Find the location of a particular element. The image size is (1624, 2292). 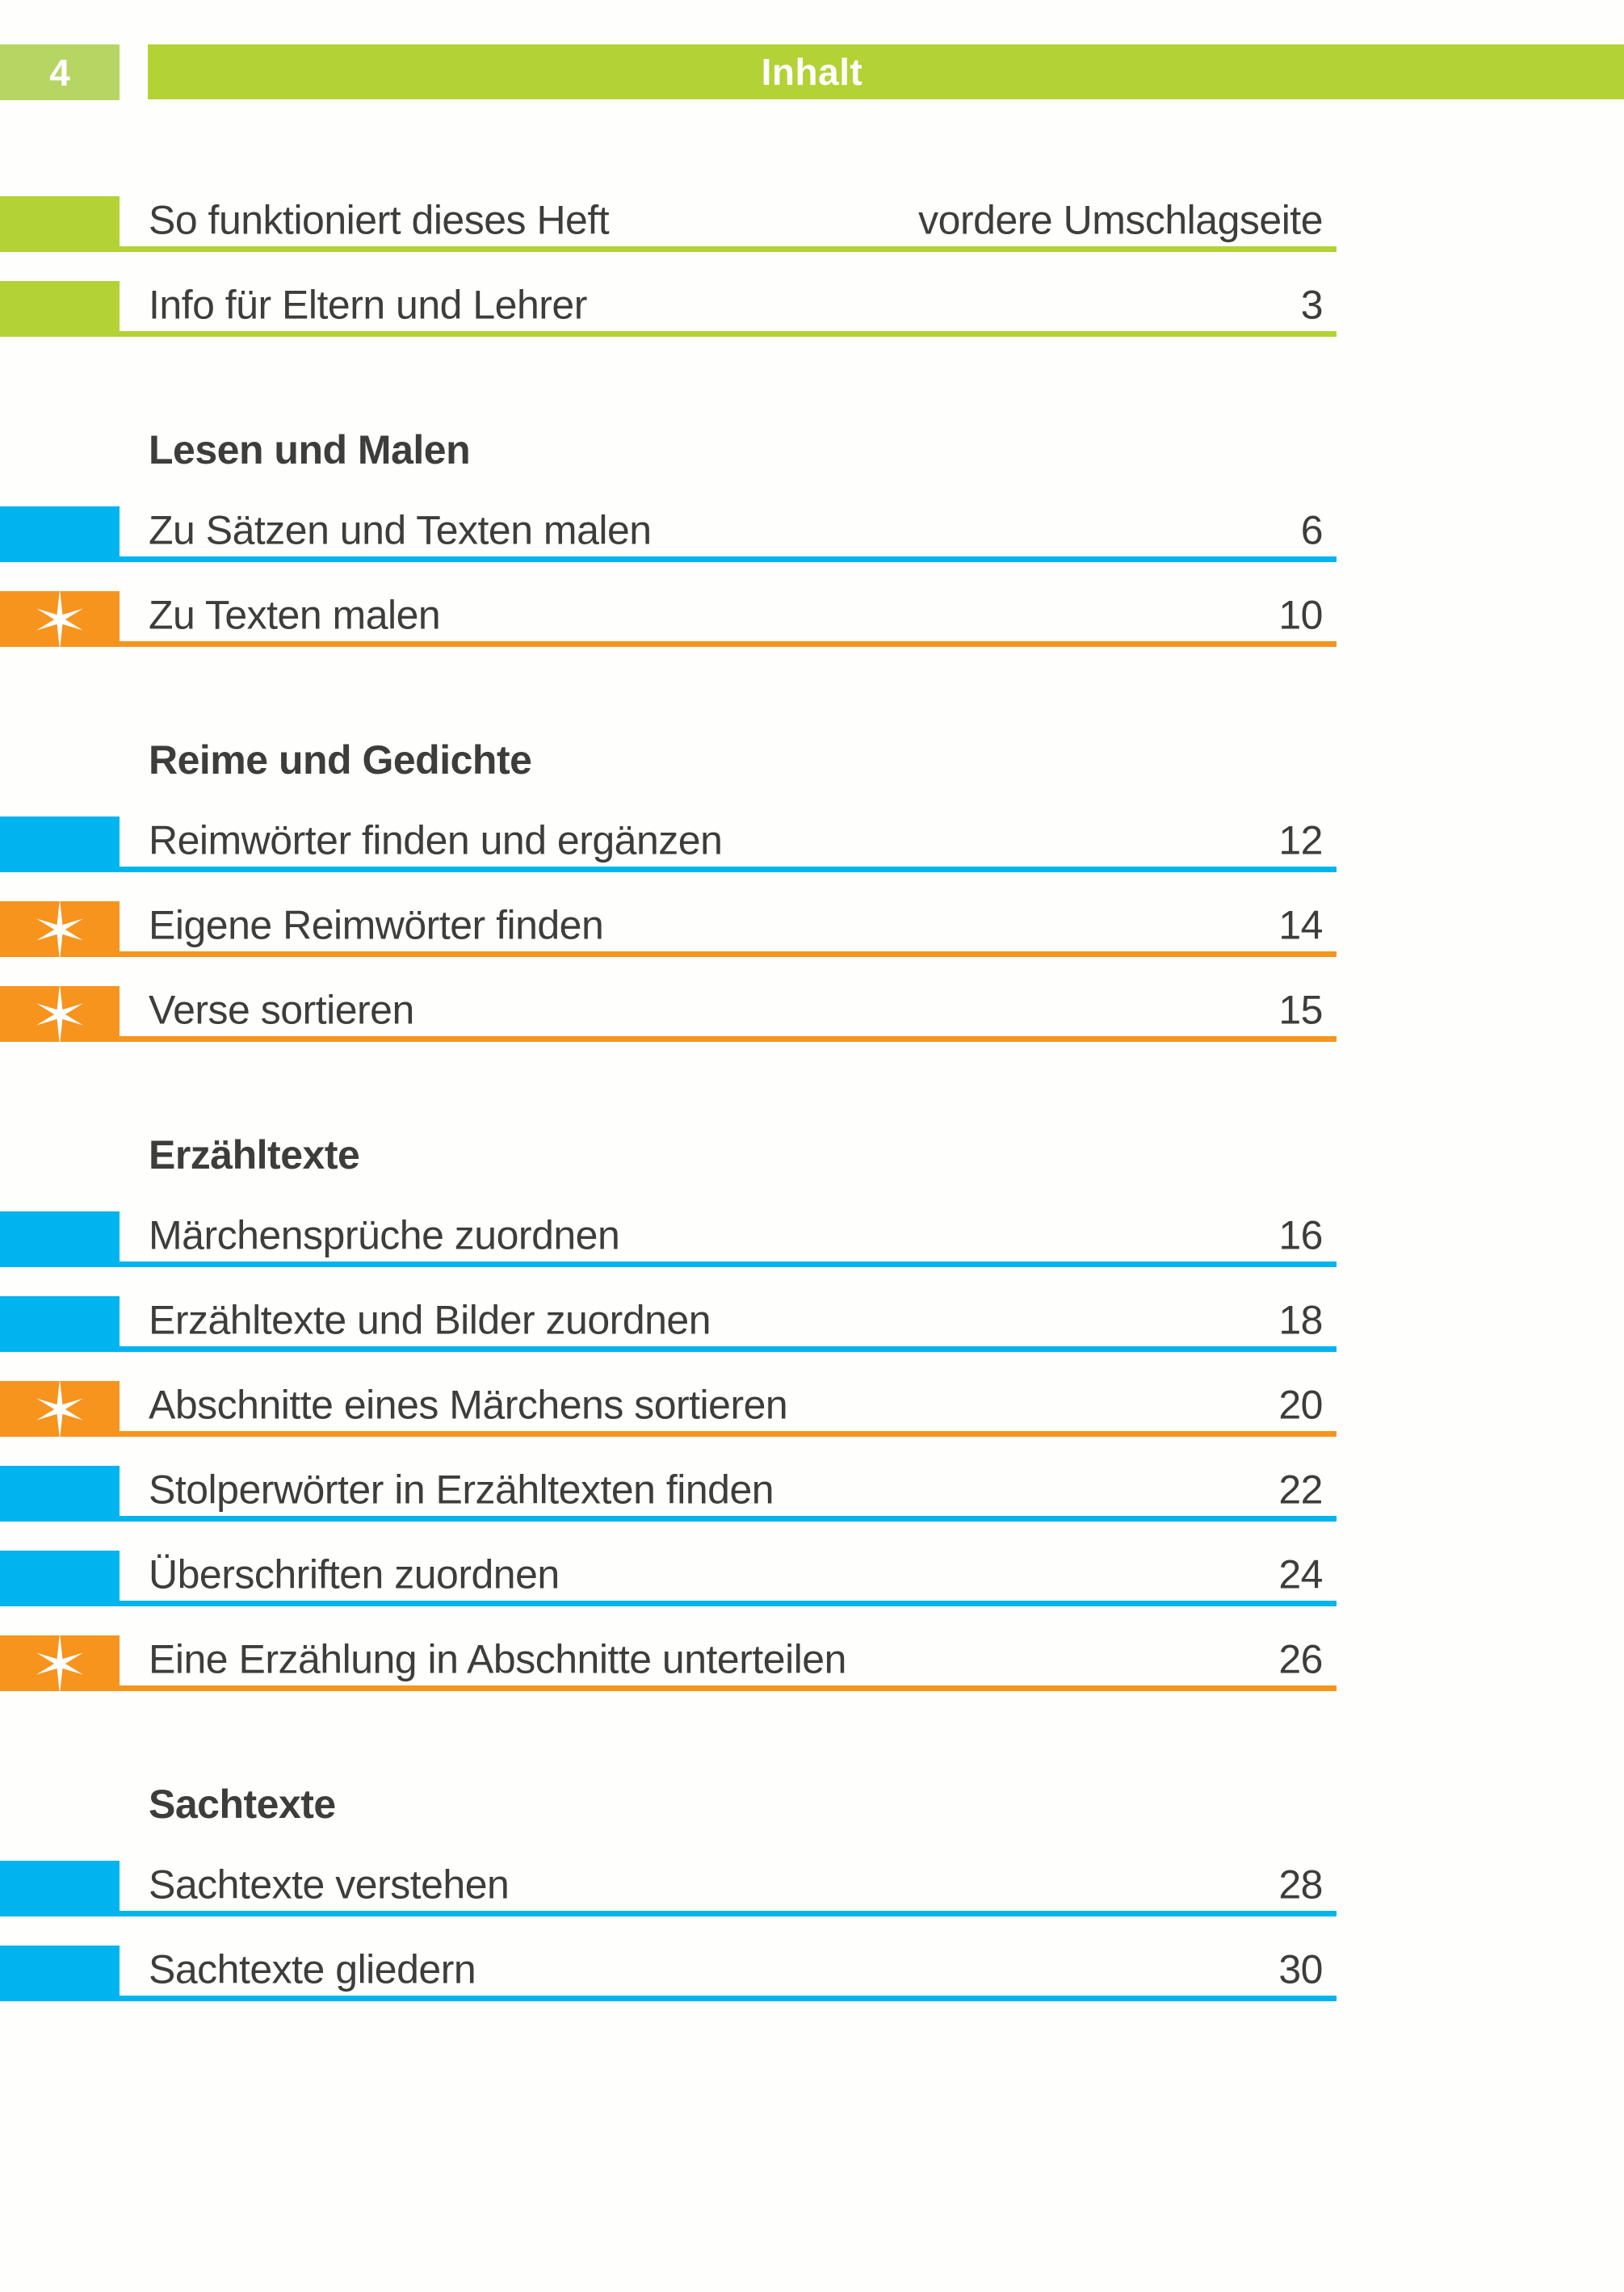

toc-row: Sachtexte gliedern 30 is located at coordinates (812, 1974).